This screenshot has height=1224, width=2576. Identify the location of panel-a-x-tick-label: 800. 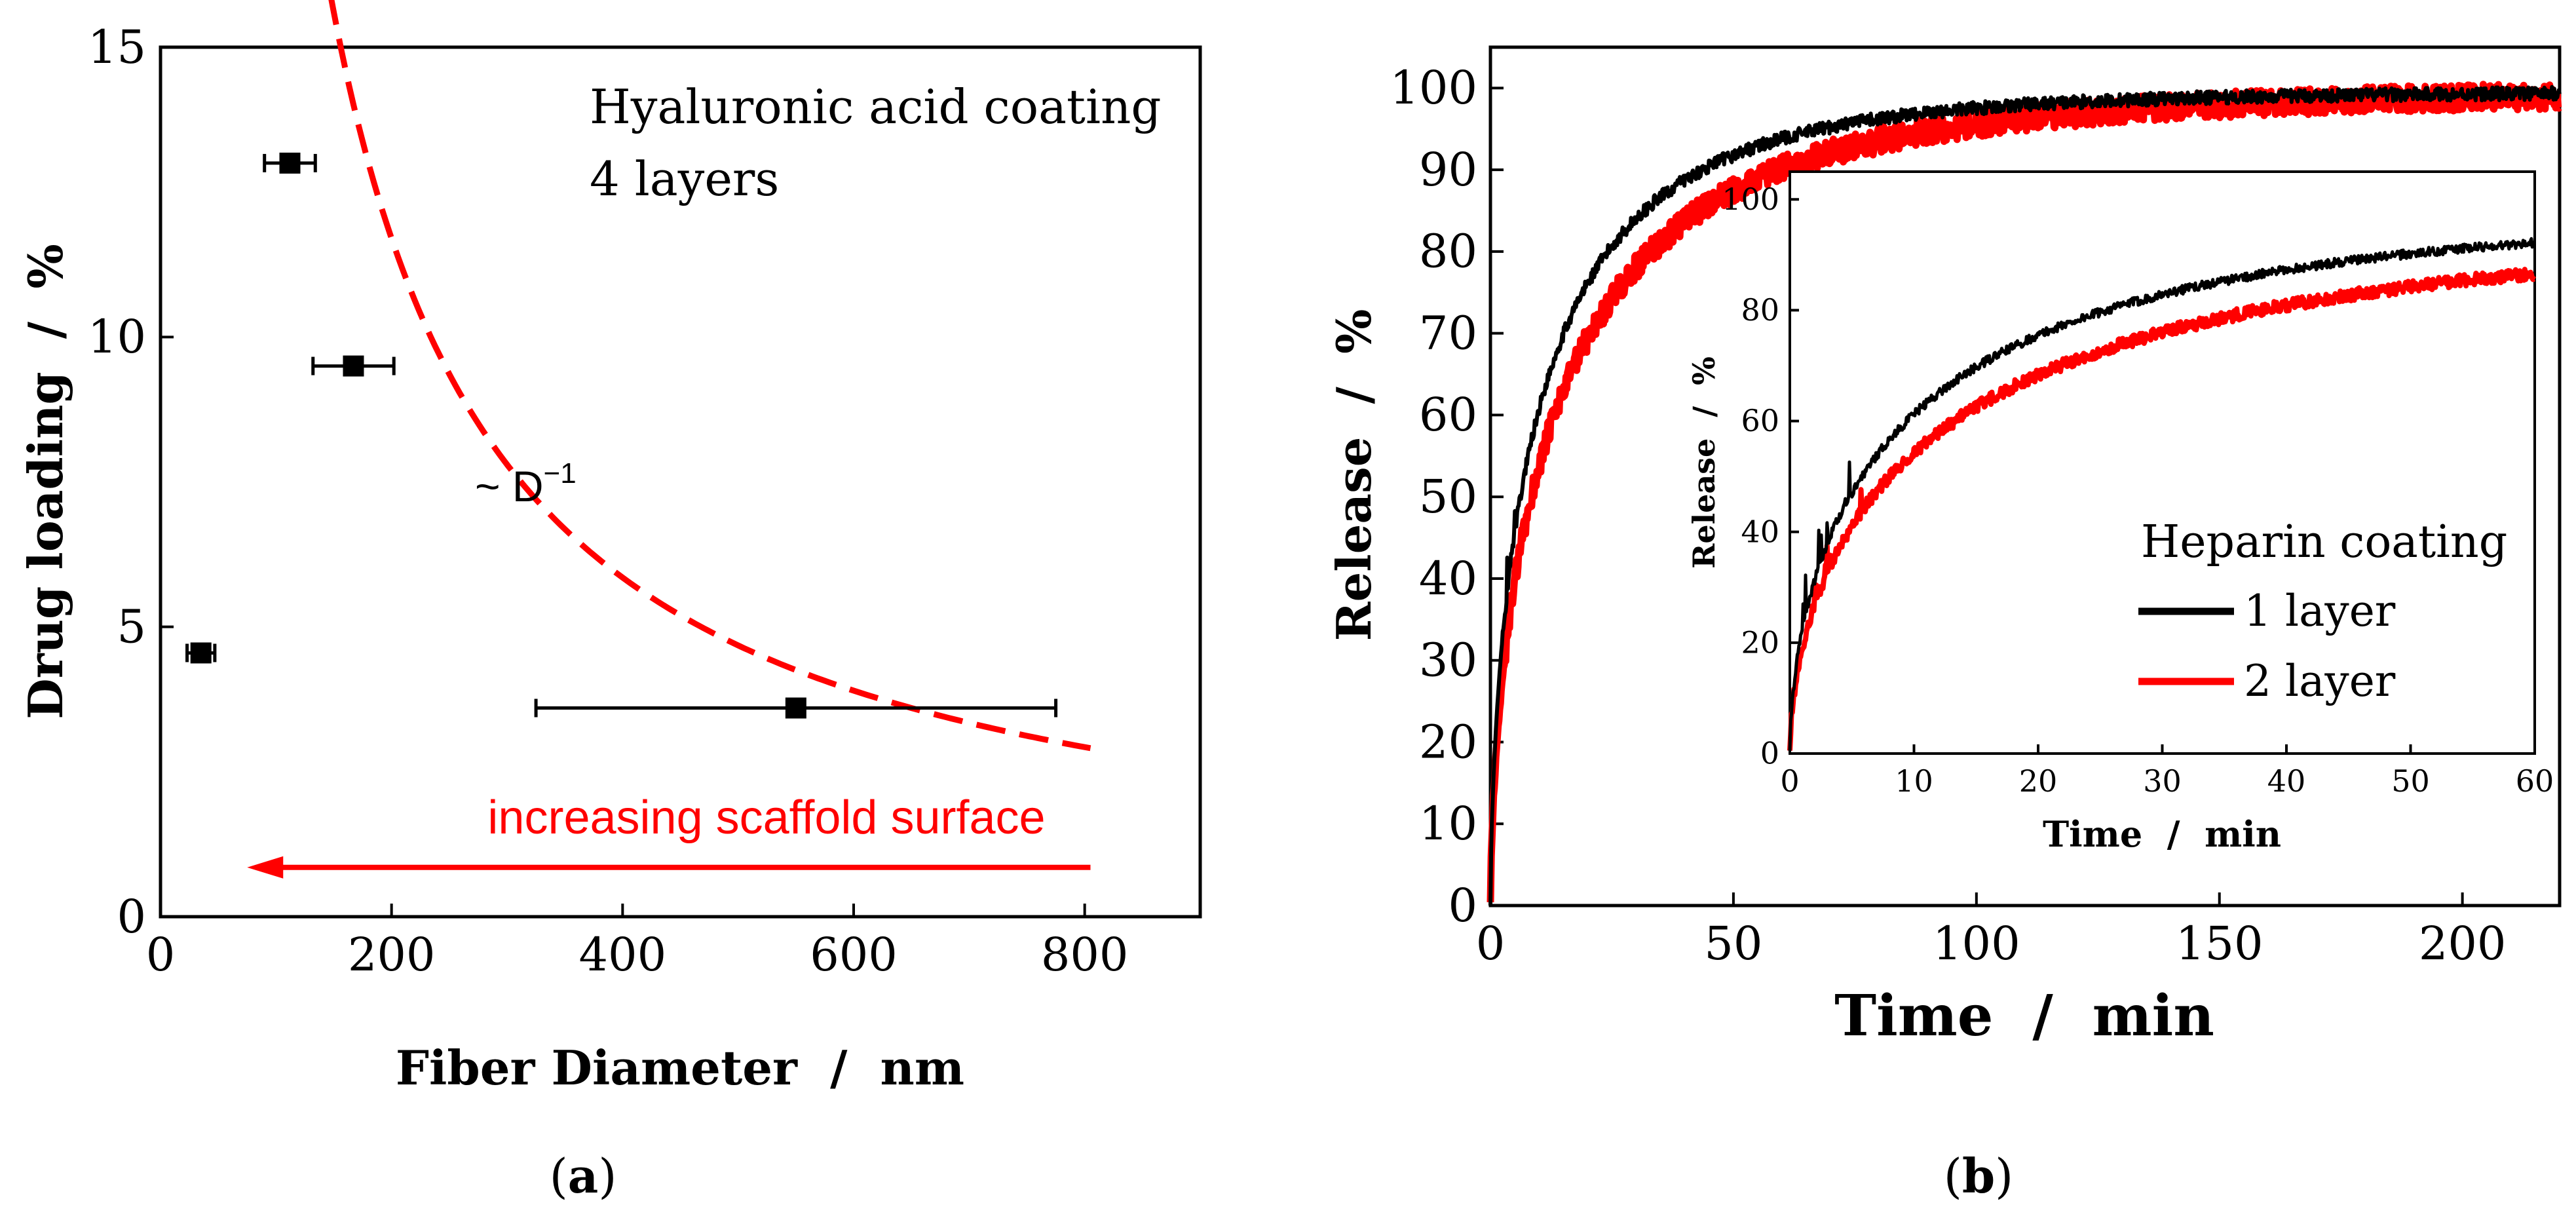
(1085, 955).